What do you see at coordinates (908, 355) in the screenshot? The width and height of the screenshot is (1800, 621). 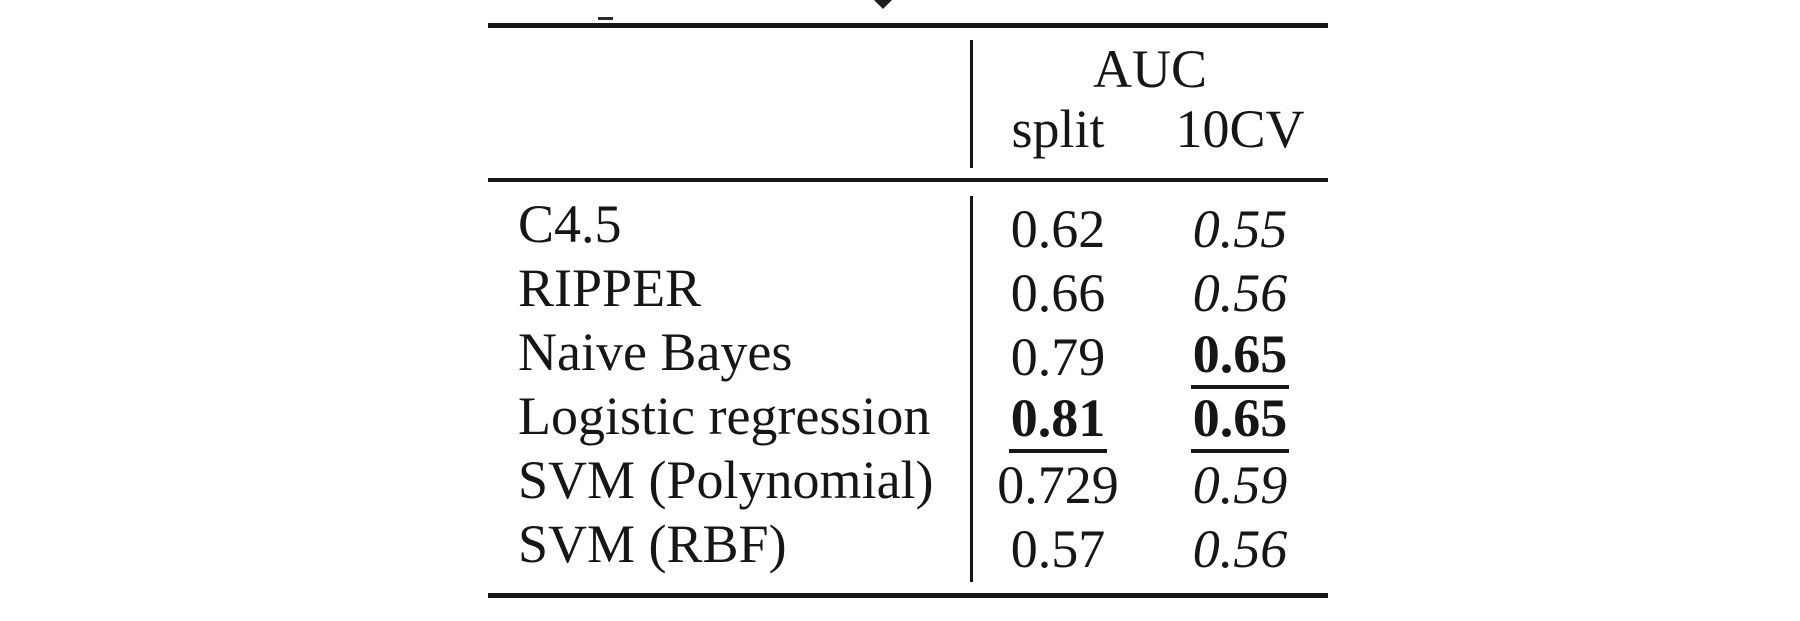 I see `table-row: Naive Bayes 0.79 0.65` at bounding box center [908, 355].